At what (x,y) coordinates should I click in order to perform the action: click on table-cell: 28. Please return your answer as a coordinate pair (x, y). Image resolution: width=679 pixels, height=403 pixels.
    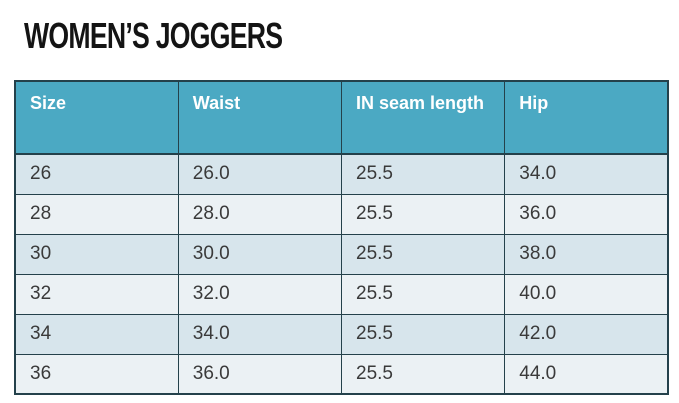
    Looking at the image, I should click on (96, 214).